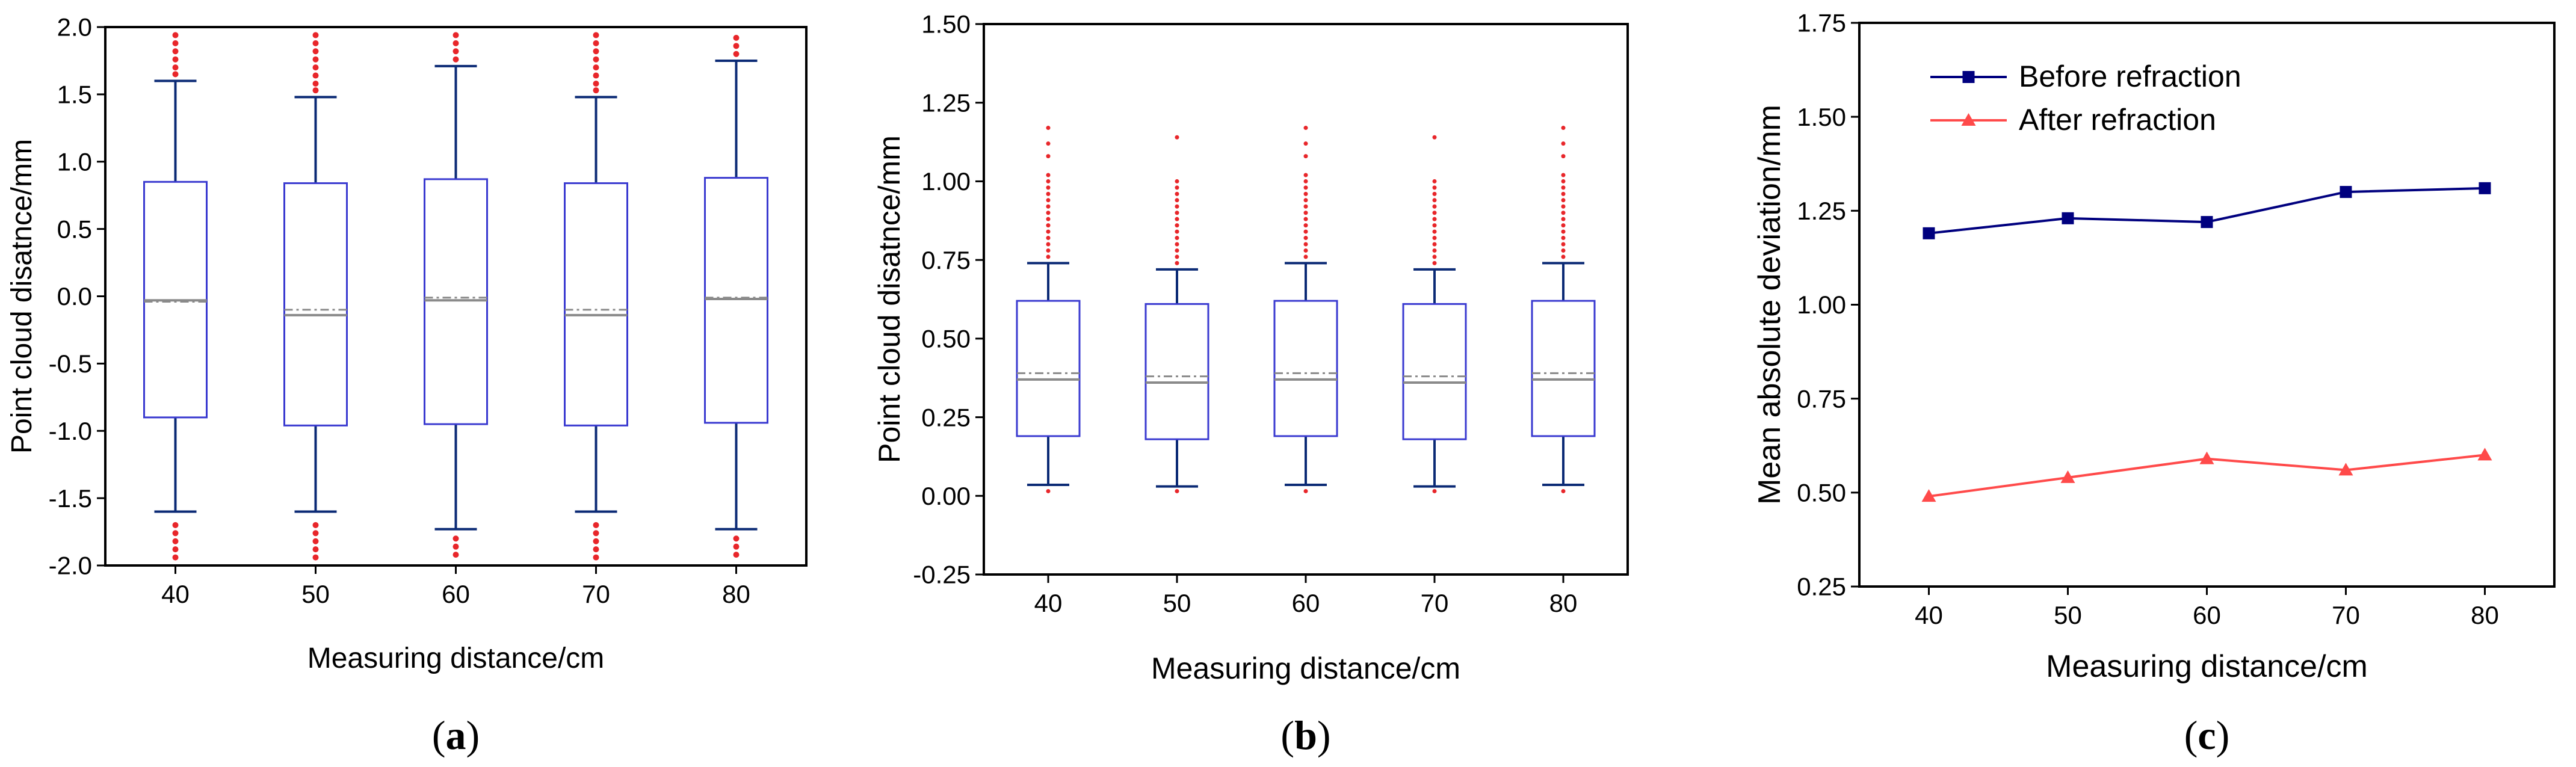 The height and width of the screenshot is (767, 2576). What do you see at coordinates (70, 499) in the screenshot?
I see `y-tick-label: -1.5` at bounding box center [70, 499].